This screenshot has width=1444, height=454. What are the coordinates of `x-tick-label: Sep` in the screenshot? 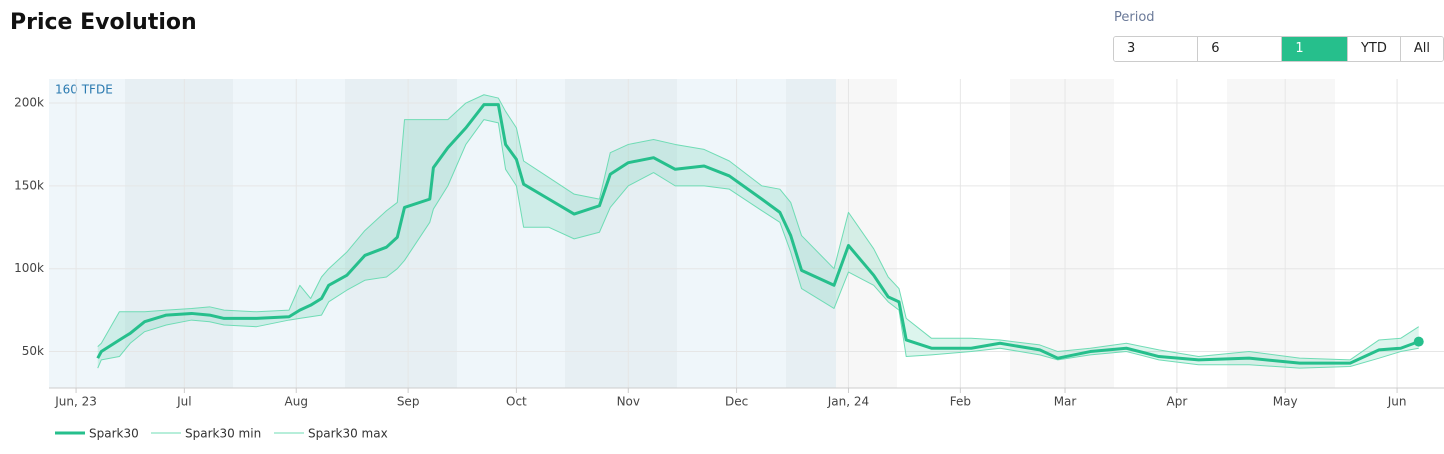 It's located at (408, 402).